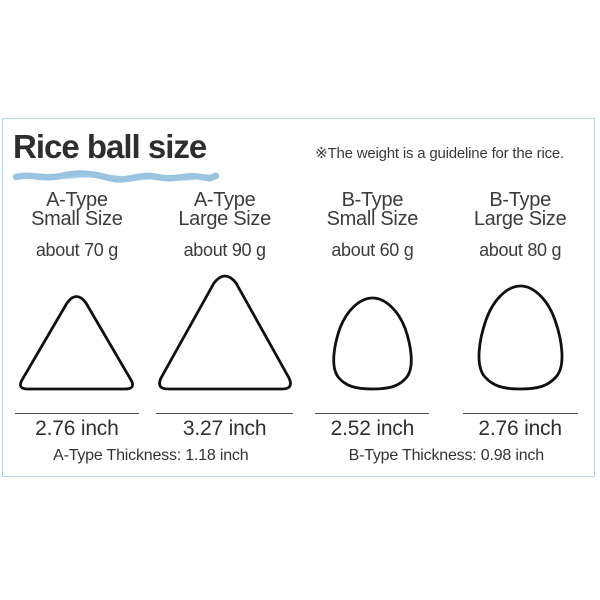 This screenshot has width=600, height=600. What do you see at coordinates (224, 428) in the screenshot?
I see `width-value: 3.27 inch` at bounding box center [224, 428].